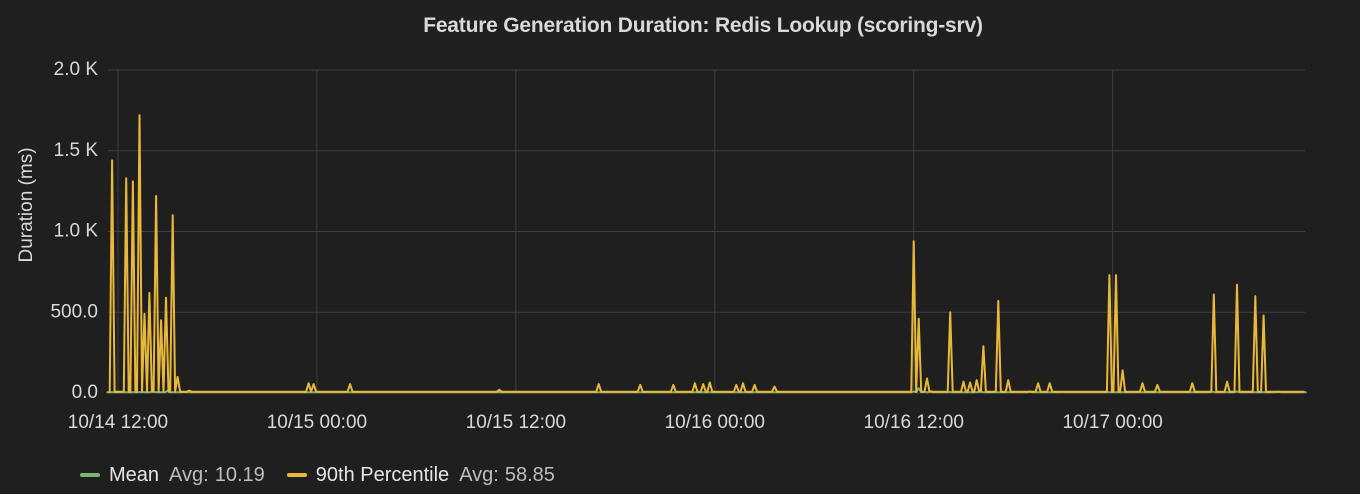  I want to click on y-tick-label: 1.5 K, so click(76, 150).